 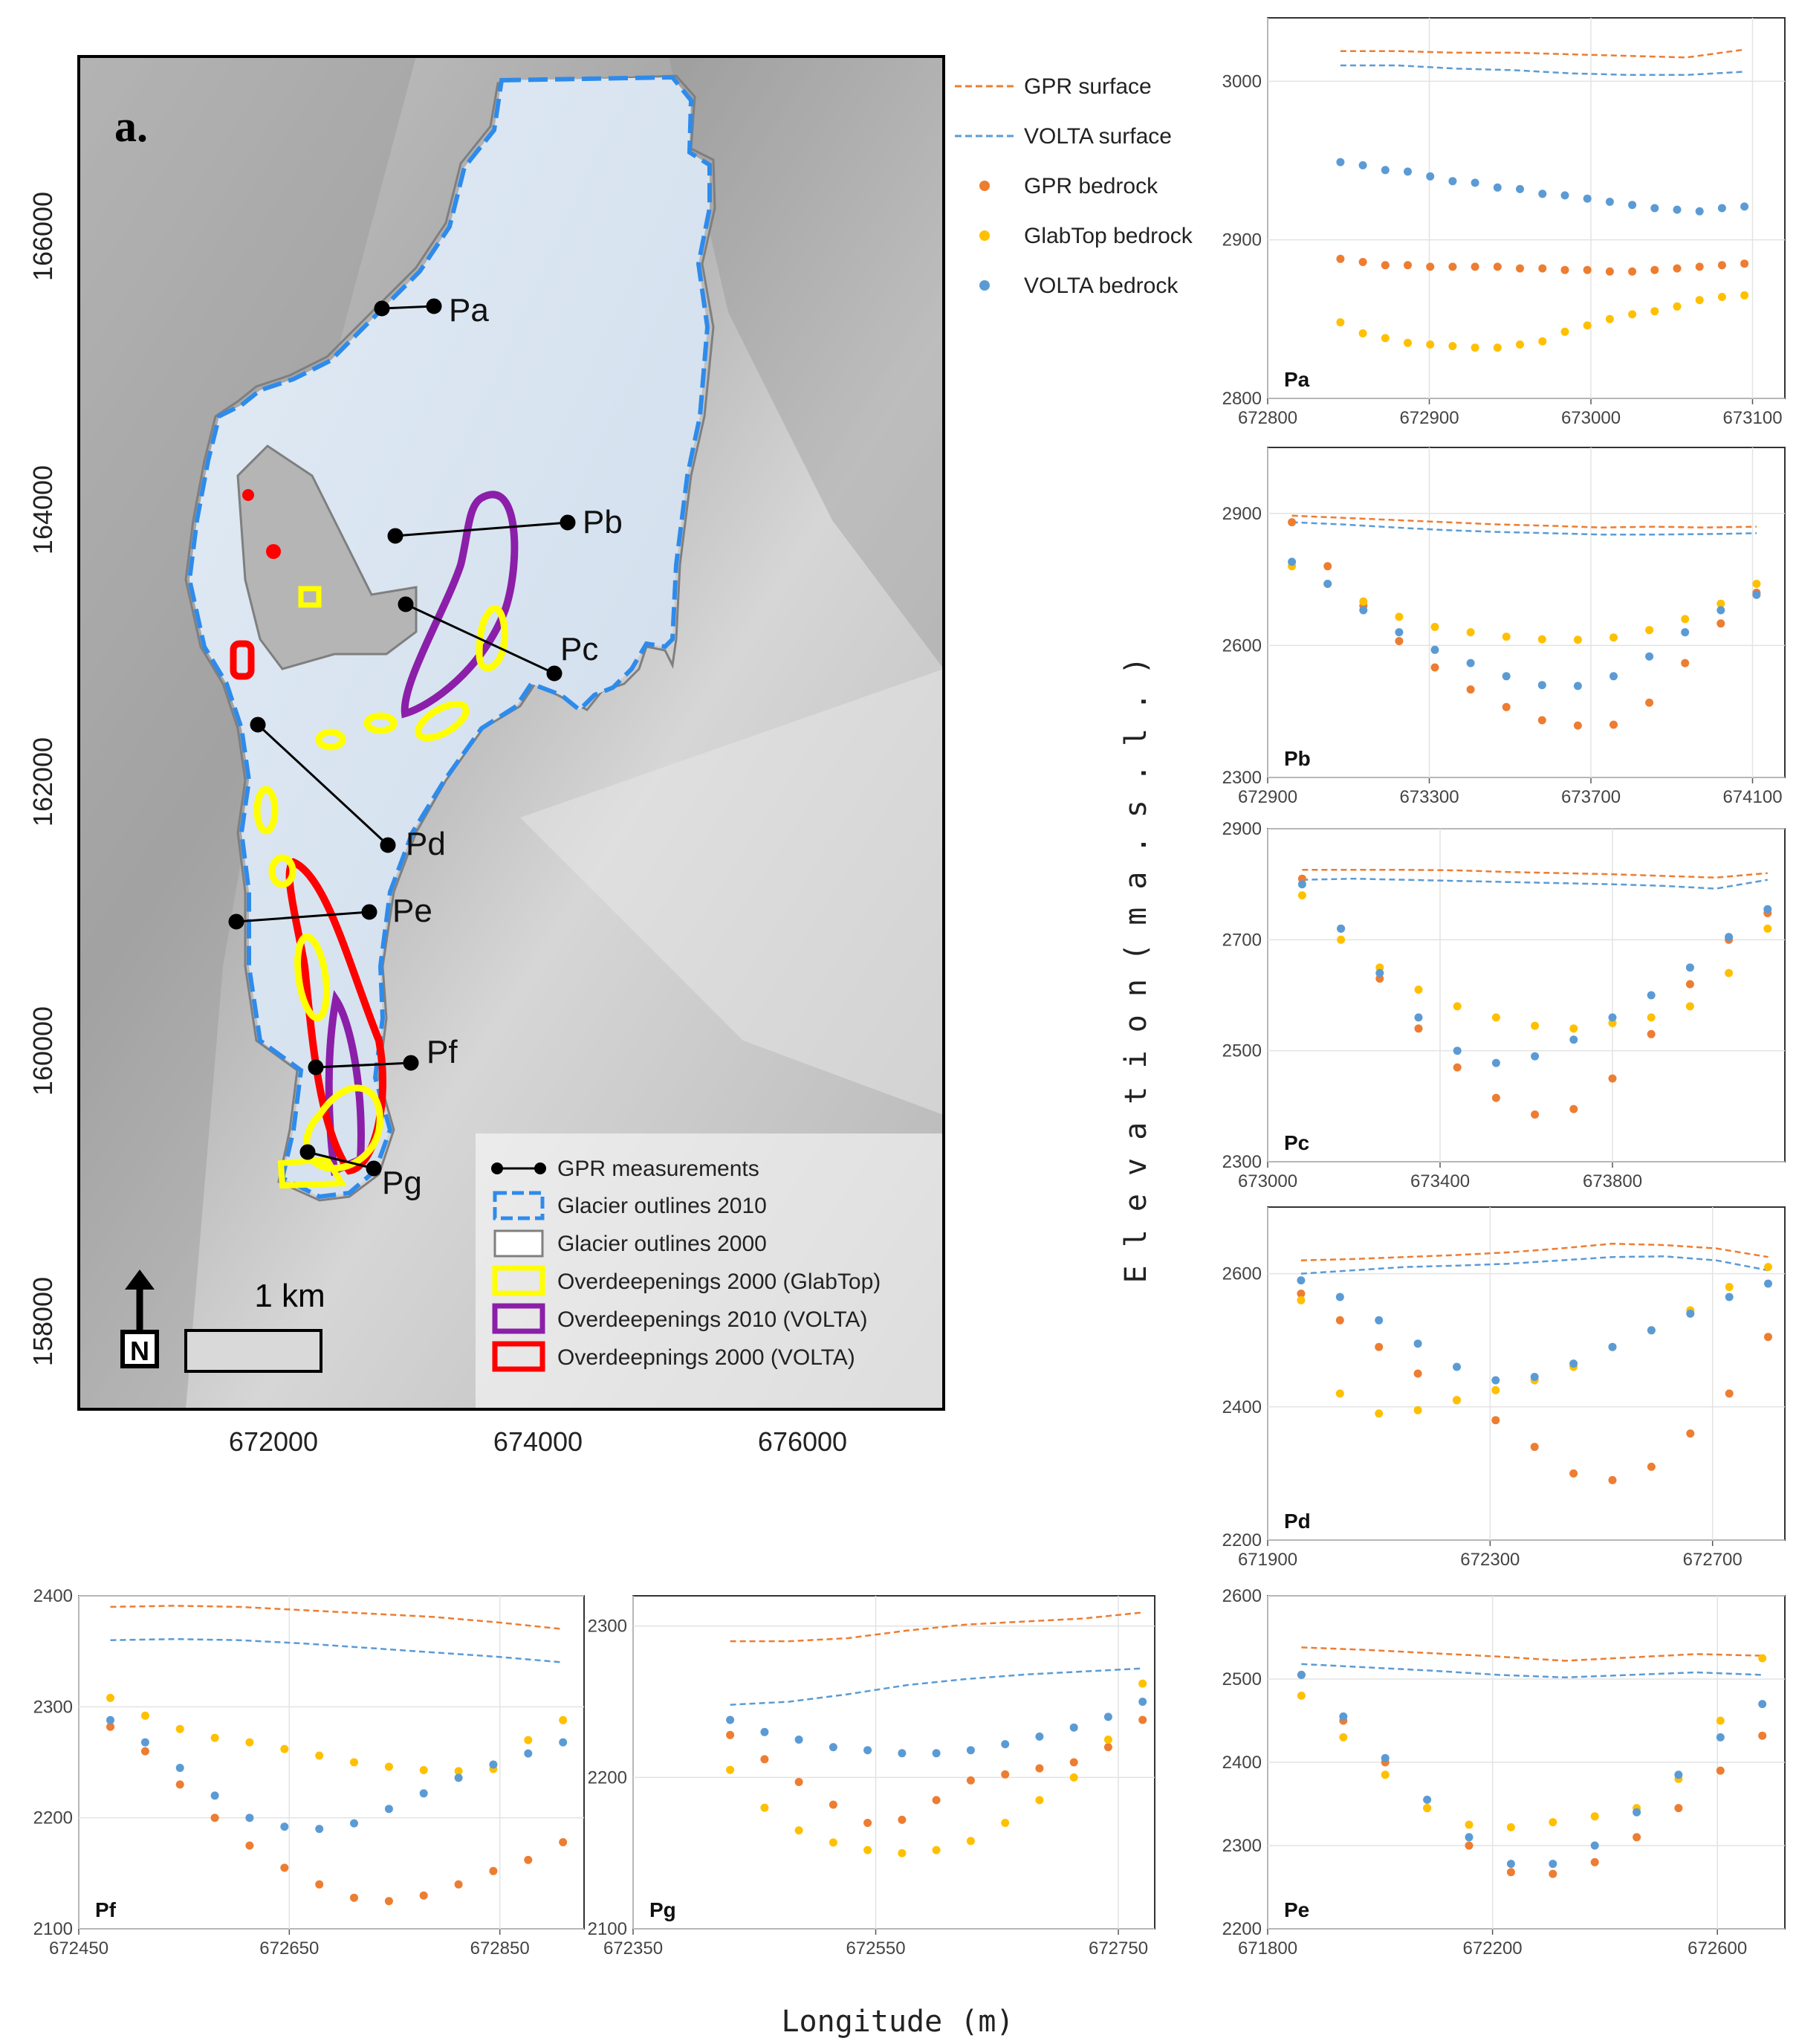 What do you see at coordinates (893, 1762) in the screenshot?
I see `plot-area` at bounding box center [893, 1762].